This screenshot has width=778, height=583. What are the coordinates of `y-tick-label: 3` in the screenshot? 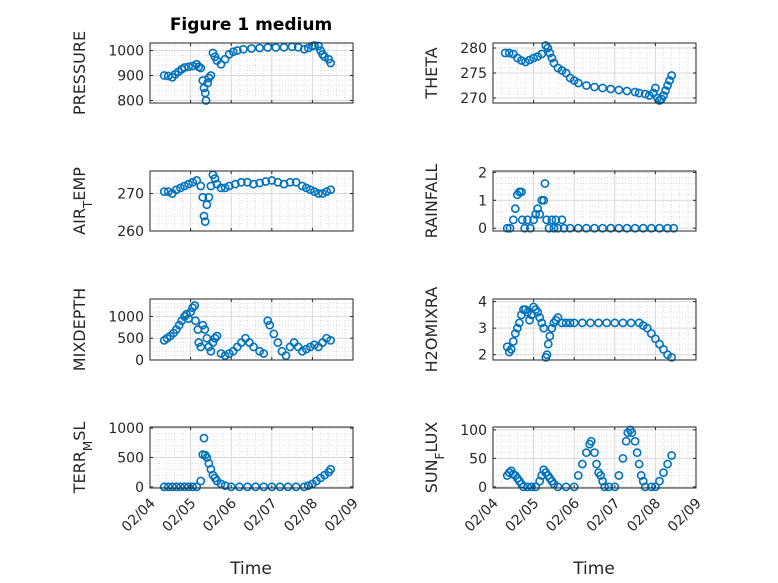 It's located at (482, 329).